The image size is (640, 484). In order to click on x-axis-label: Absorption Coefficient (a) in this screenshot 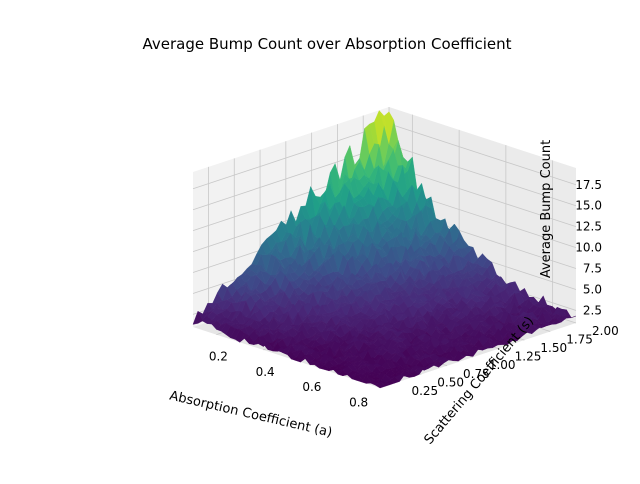, I will do `click(251, 415)`.